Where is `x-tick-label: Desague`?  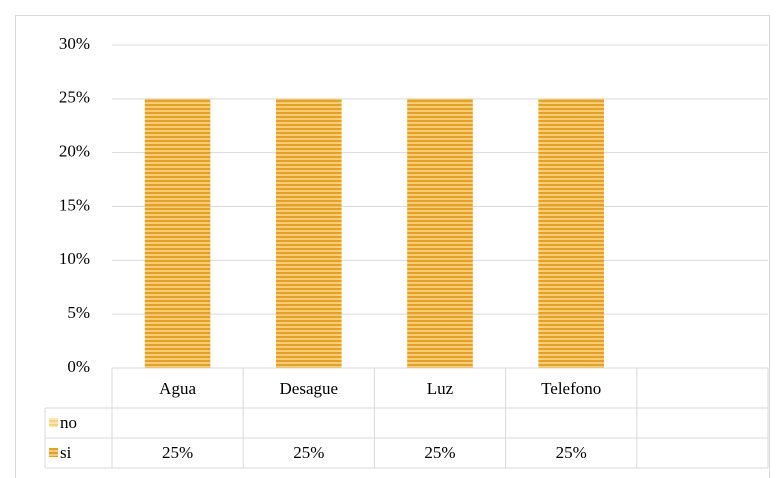 x-tick-label: Desague is located at coordinates (309, 388).